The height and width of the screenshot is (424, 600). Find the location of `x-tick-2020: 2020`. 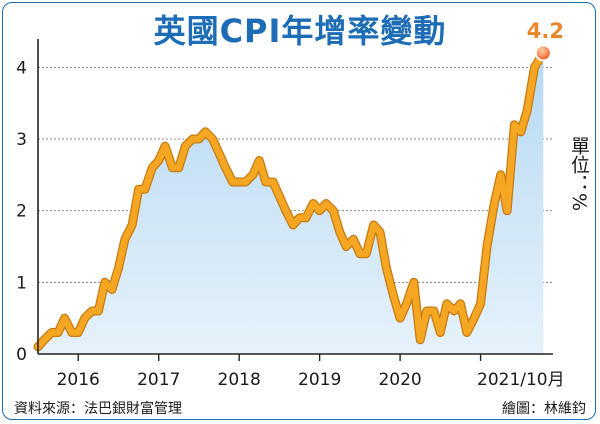

x-tick-2020: 2020 is located at coordinates (399, 380).